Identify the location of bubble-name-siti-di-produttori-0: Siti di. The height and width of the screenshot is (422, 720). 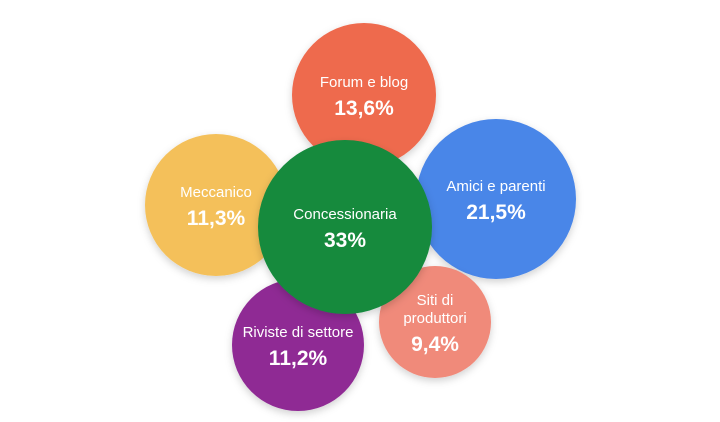
(435, 300).